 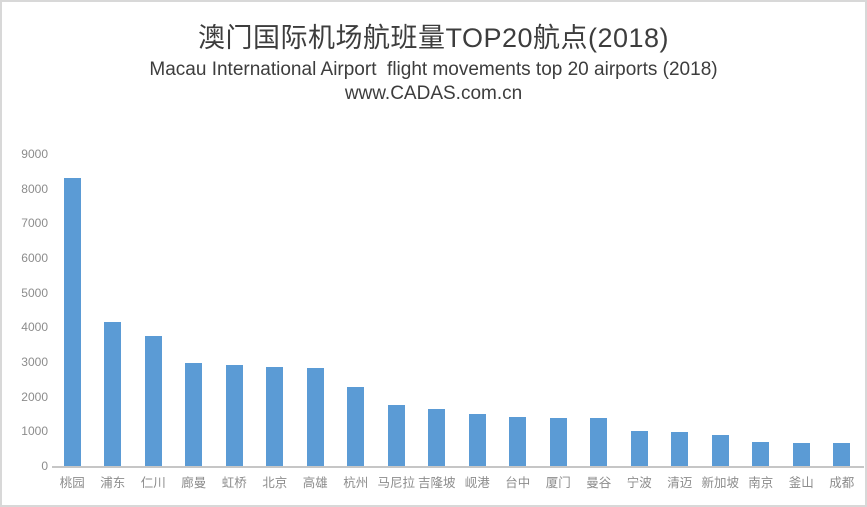 What do you see at coordinates (34, 431) in the screenshot?
I see `y-axis-tick-label: 1000` at bounding box center [34, 431].